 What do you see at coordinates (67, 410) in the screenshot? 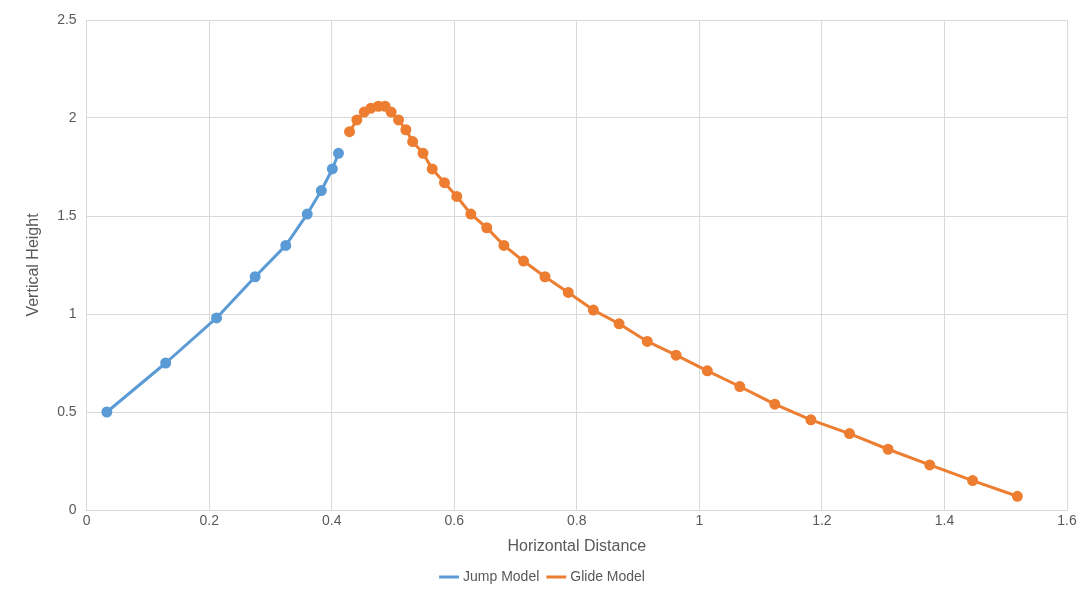
I see `y-tick-label: 0.5` at bounding box center [67, 410].